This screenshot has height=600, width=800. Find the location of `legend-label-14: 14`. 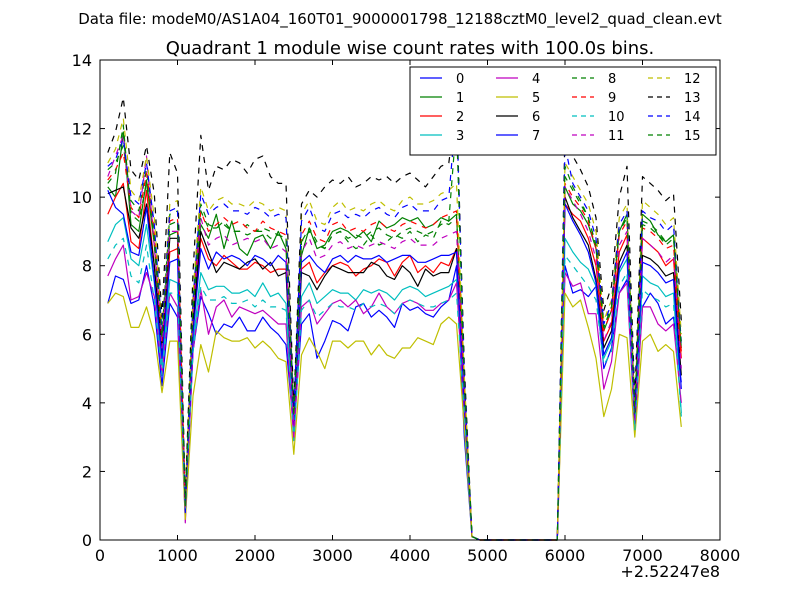

legend-label-14: 14 is located at coordinates (692, 117).